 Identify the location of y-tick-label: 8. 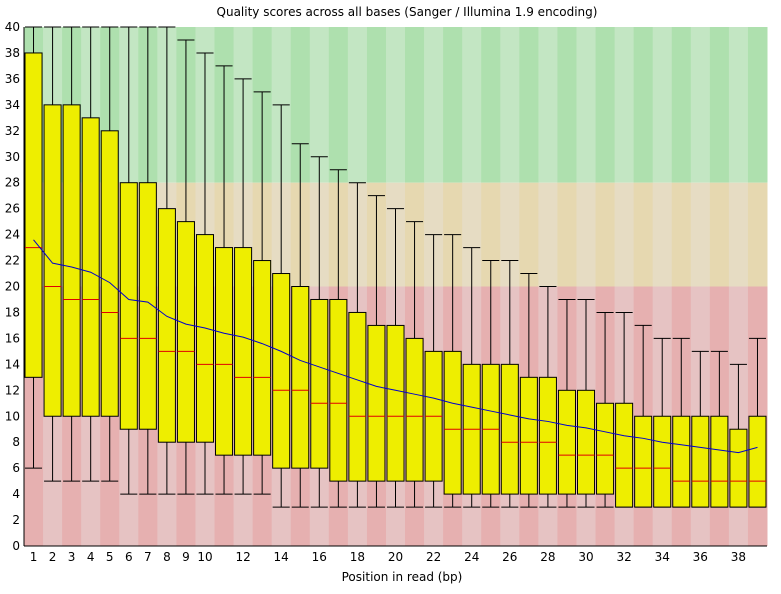
(16, 442).